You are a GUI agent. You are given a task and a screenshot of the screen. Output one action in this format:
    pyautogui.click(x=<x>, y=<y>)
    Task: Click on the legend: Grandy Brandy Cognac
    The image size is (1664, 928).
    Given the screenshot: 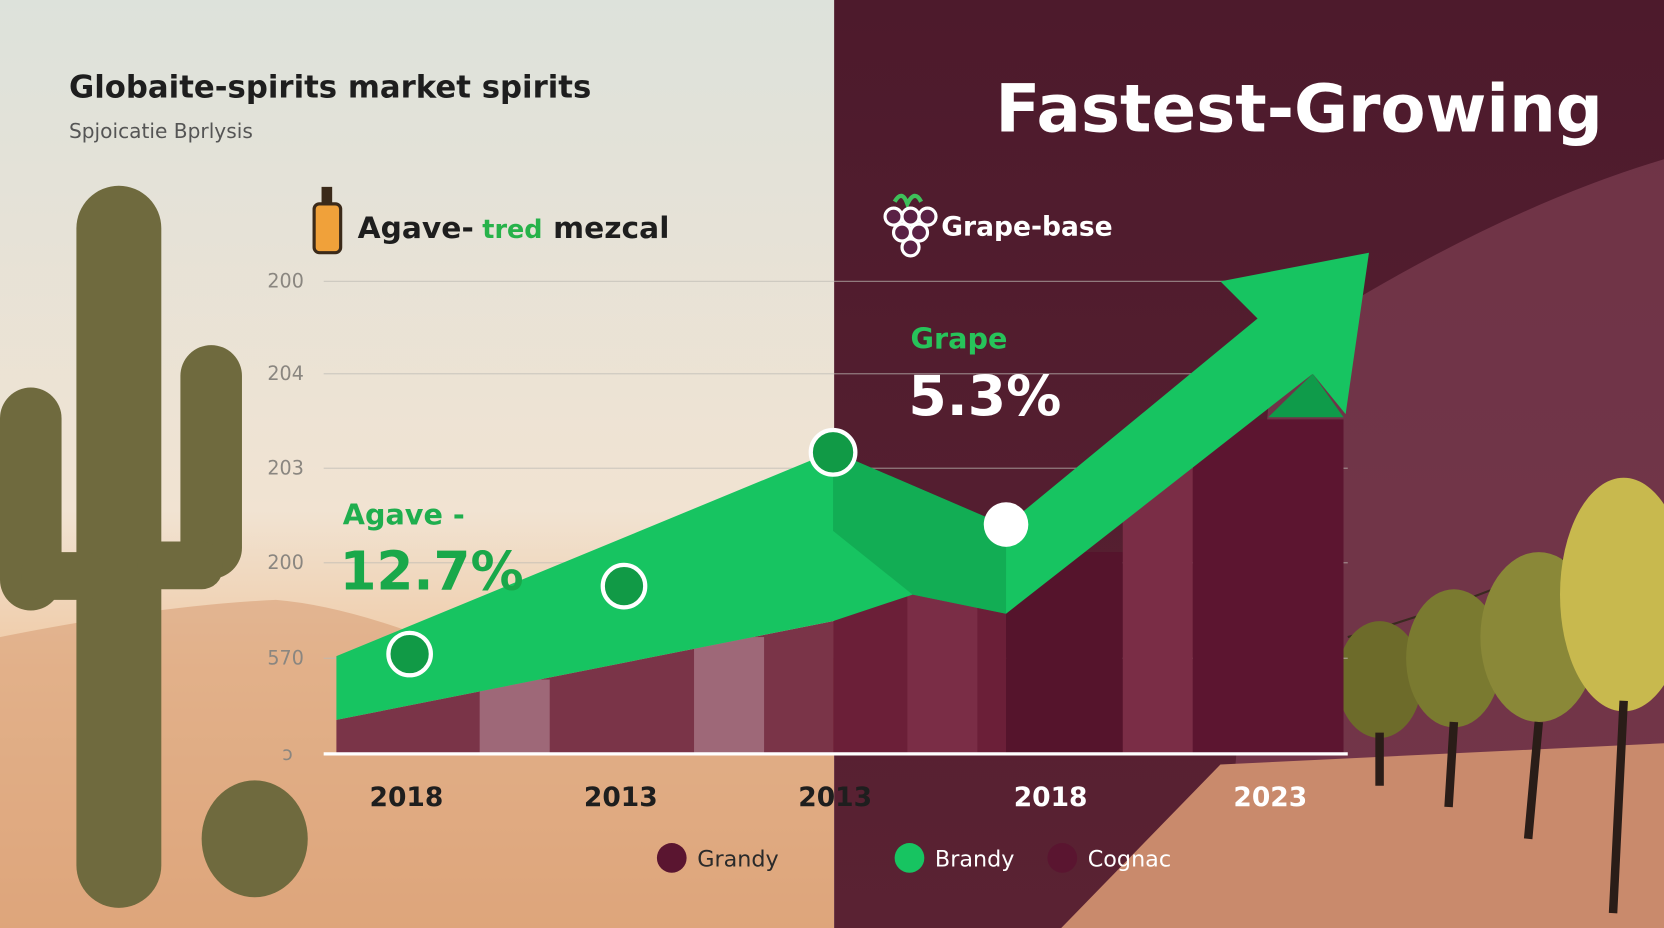 What is the action you would take?
    pyautogui.click(x=913, y=858)
    